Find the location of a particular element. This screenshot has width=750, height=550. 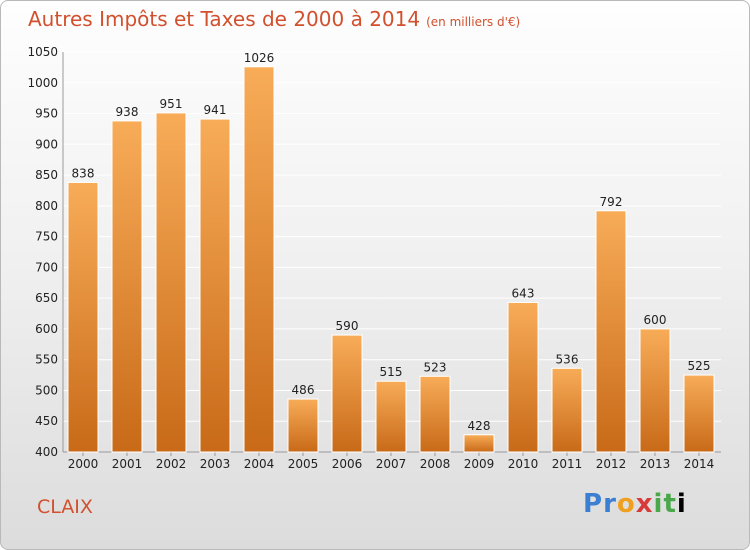

x-tick-label: 2010 is located at coordinates (523, 464).